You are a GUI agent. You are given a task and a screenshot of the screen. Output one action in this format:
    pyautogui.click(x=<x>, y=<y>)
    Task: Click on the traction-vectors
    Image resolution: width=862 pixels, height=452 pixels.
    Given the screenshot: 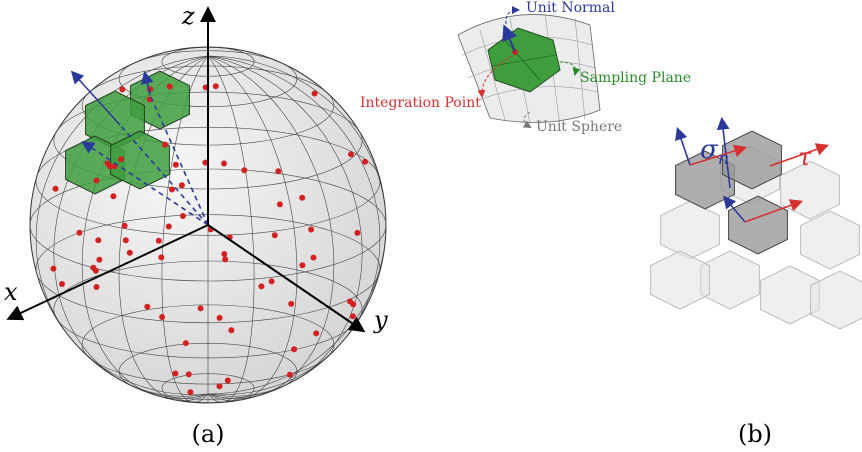 What is the action you would take?
    pyautogui.click(x=752, y=169)
    